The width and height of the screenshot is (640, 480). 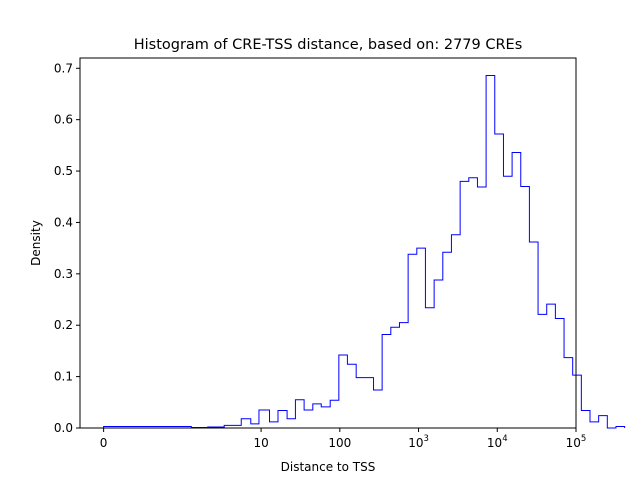 I want to click on y-tick-label: 0.5, so click(x=63, y=171).